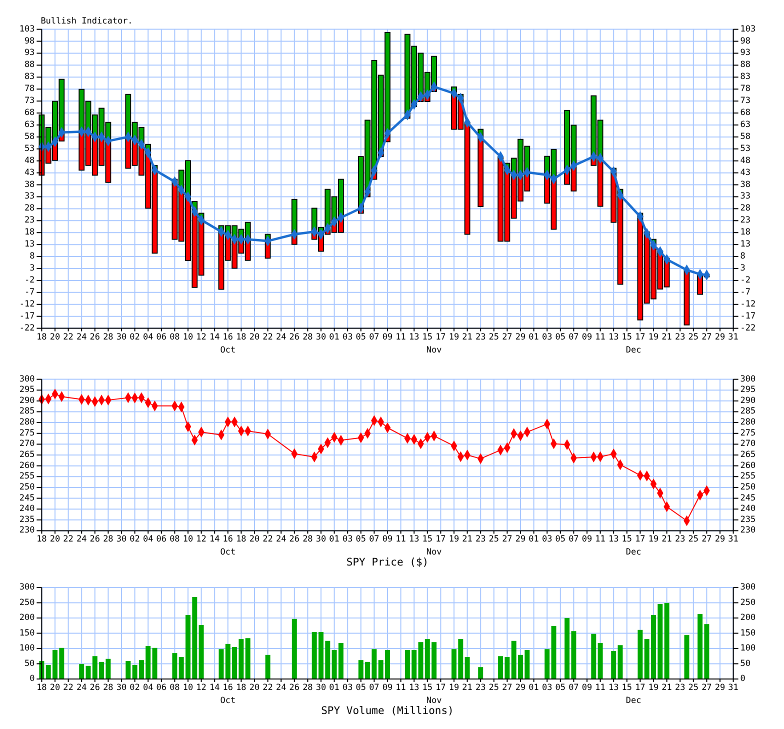 The width and height of the screenshot is (784, 729). I want to click on y2-tick-label: 150, so click(748, 633).